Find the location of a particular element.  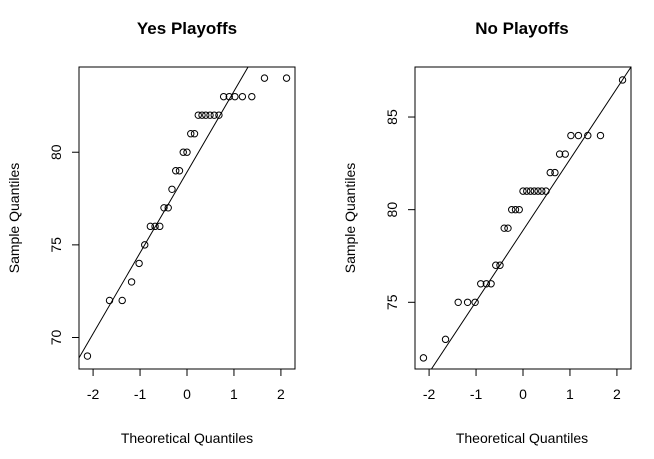

y-axis: 75 80 85 is located at coordinates (399, 209).